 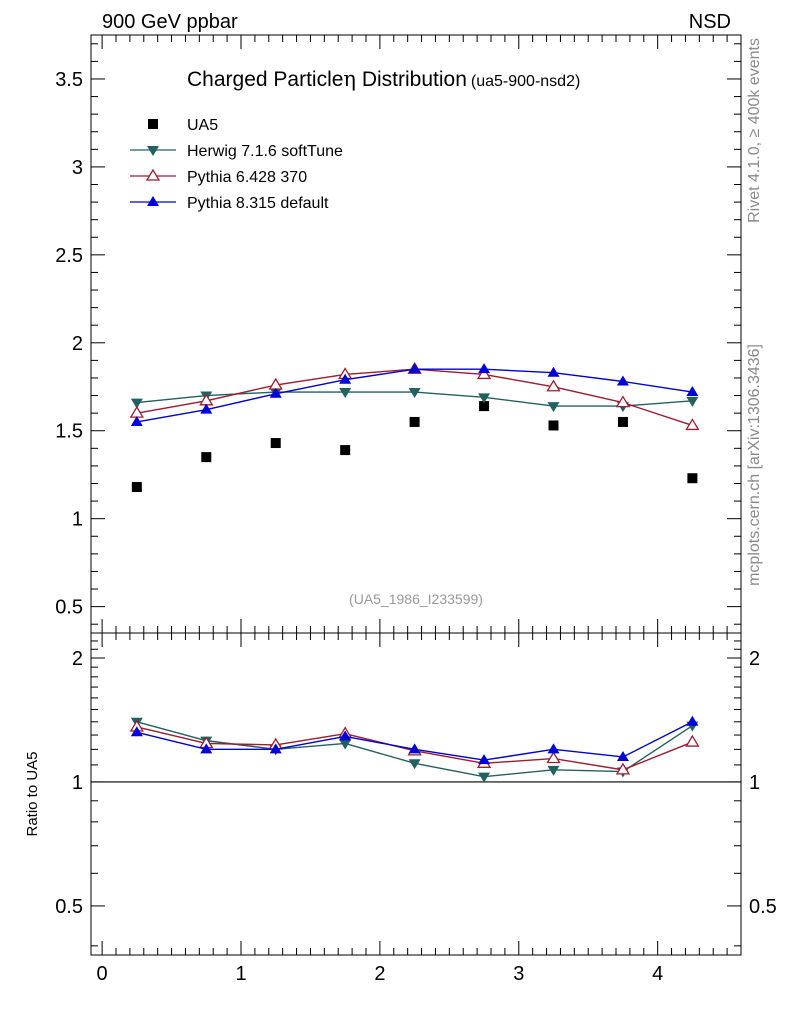 I want to click on main-y-tick-label: 0.5, so click(x=69, y=608).